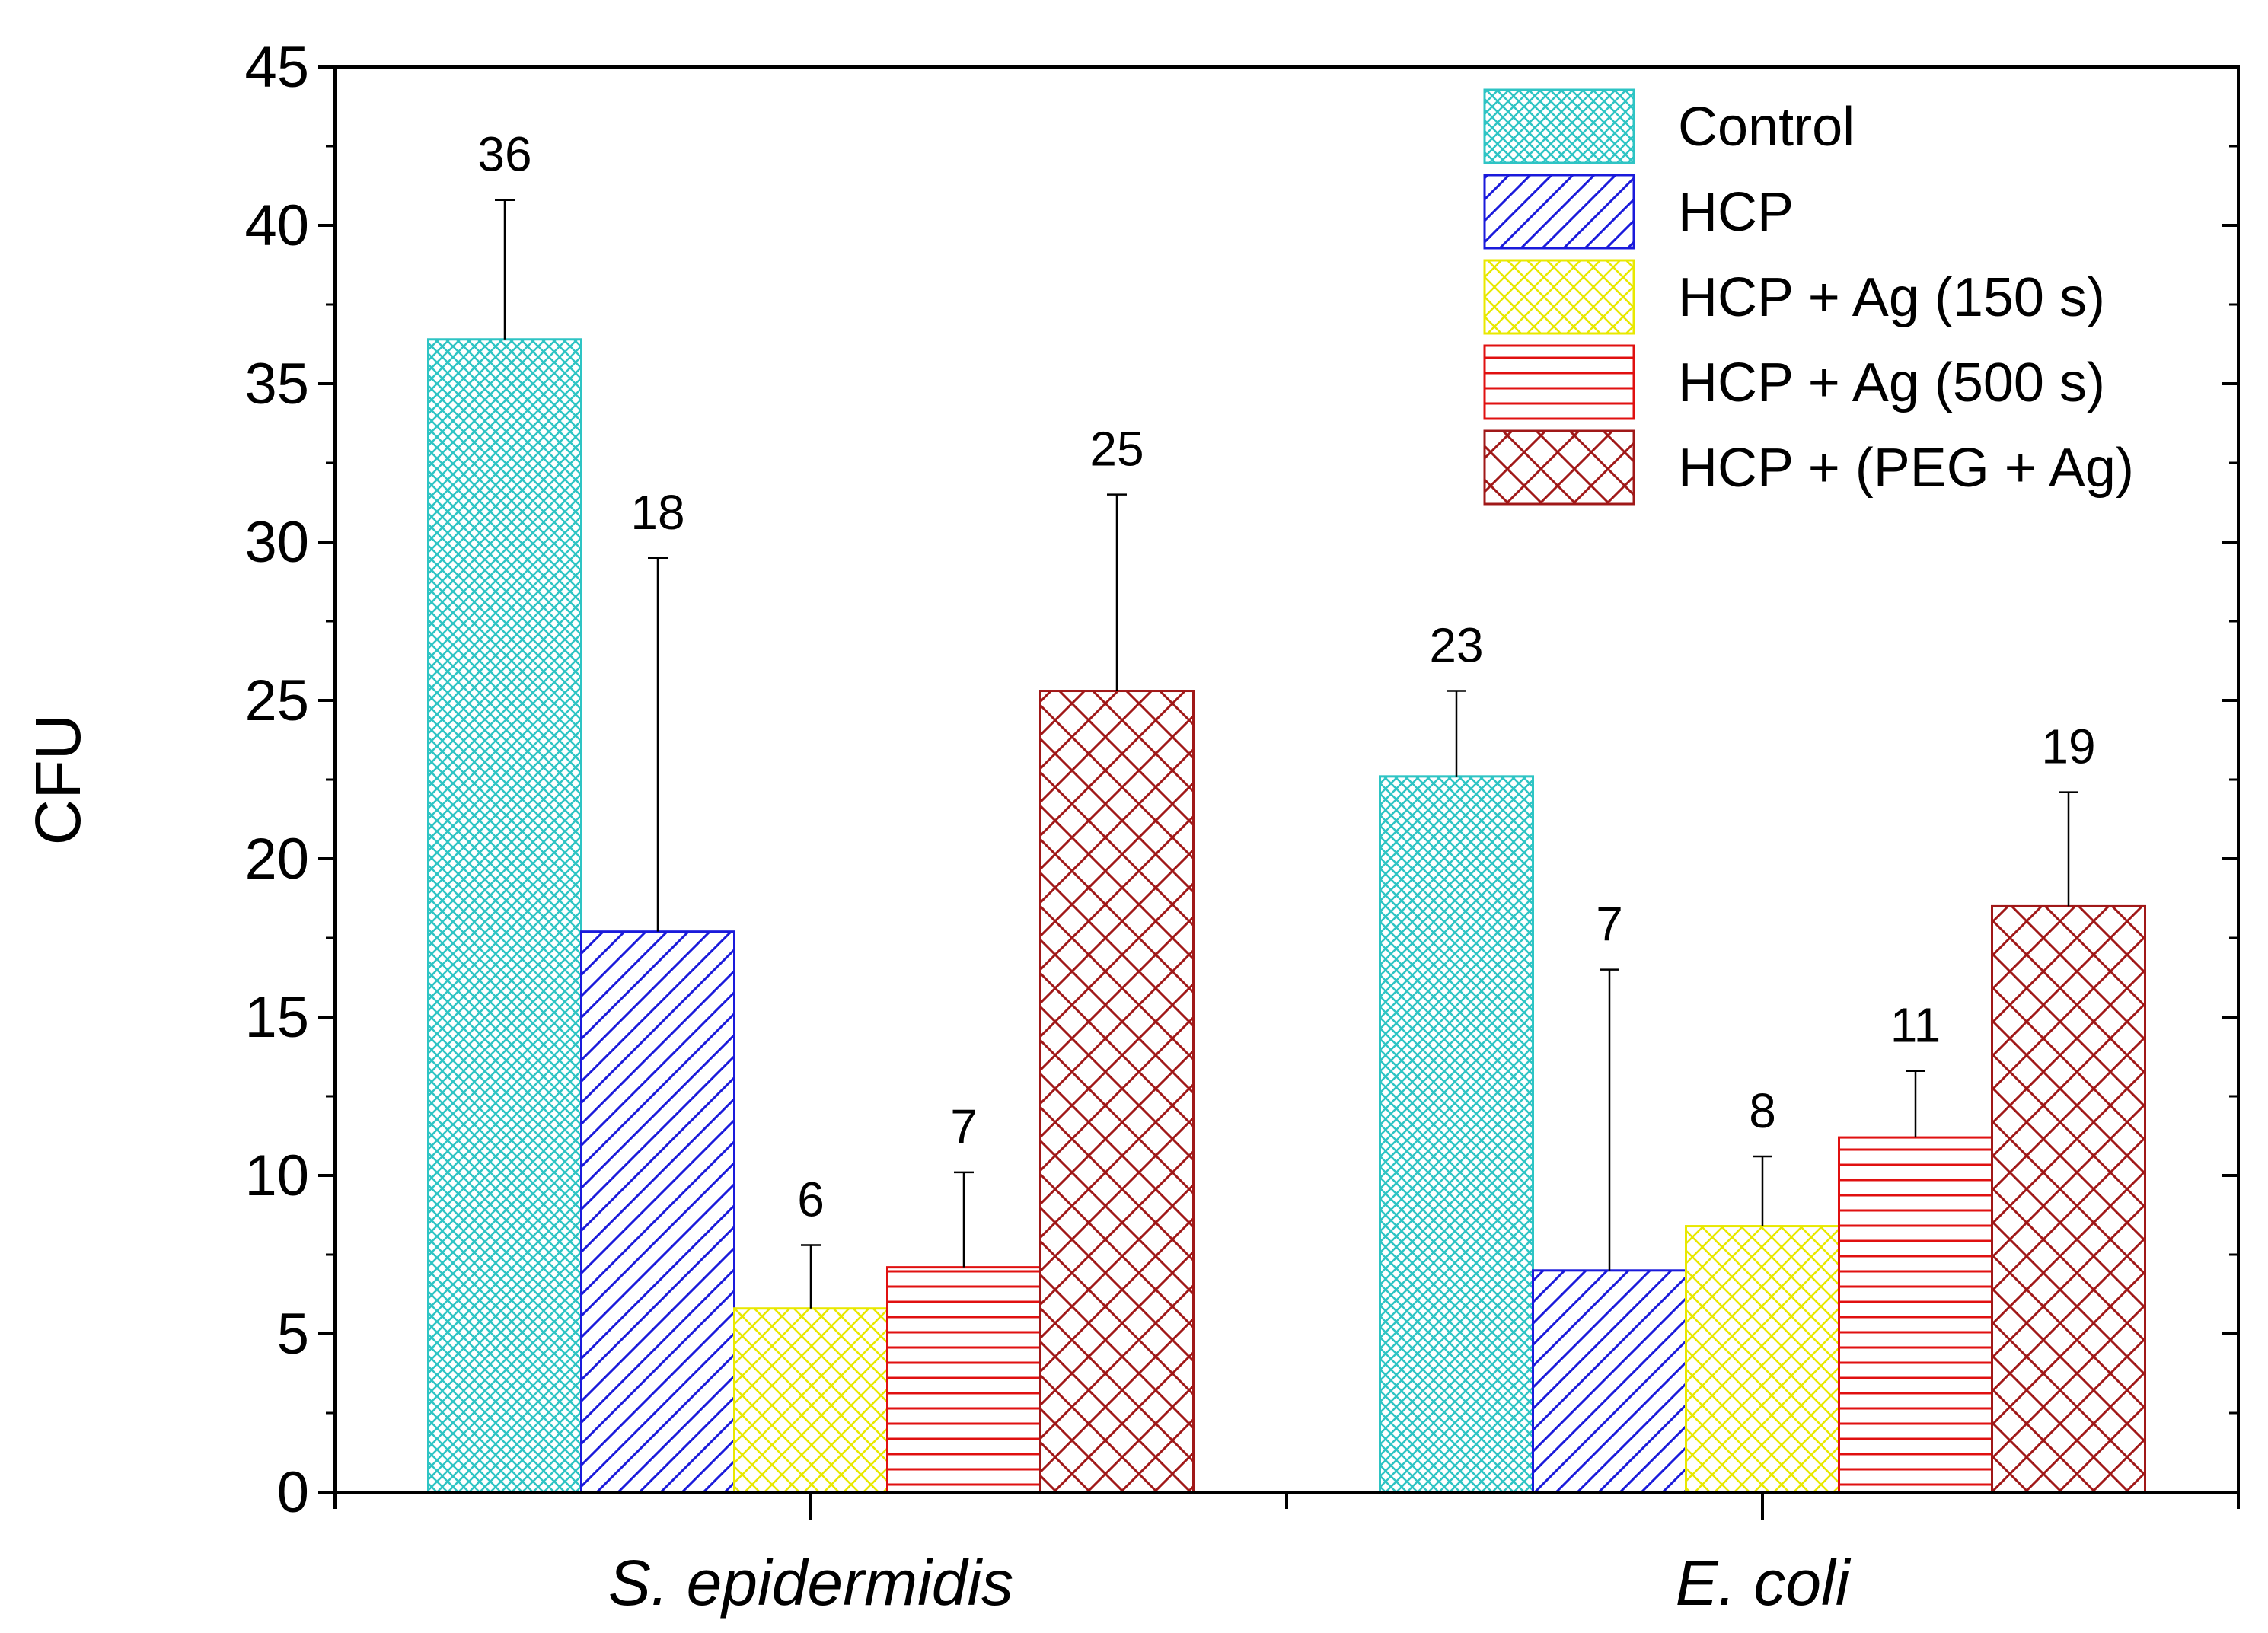 The width and height of the screenshot is (2268, 1633). Describe the element at coordinates (276, 67) in the screenshot. I see `y-tick-label: 45` at that location.